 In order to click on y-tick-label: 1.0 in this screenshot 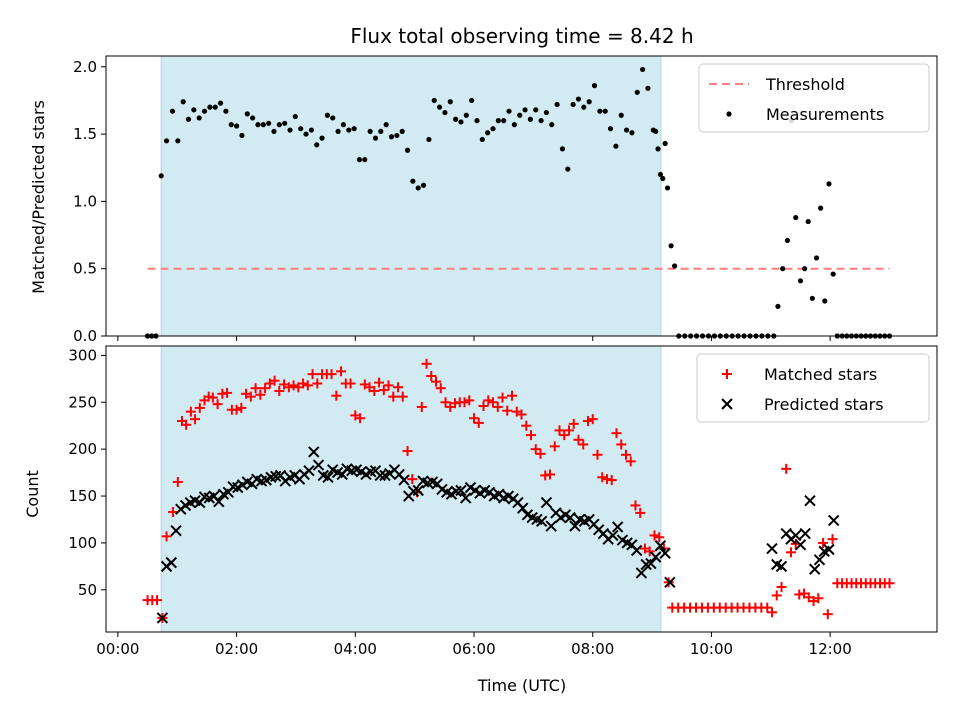, I will do `click(85, 201)`.